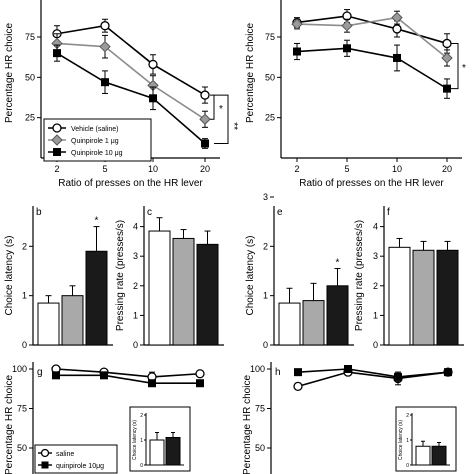 This screenshot has height=474, width=474. Describe the element at coordinates (19, 369) in the screenshot. I see `y-tick-label: 100` at that location.